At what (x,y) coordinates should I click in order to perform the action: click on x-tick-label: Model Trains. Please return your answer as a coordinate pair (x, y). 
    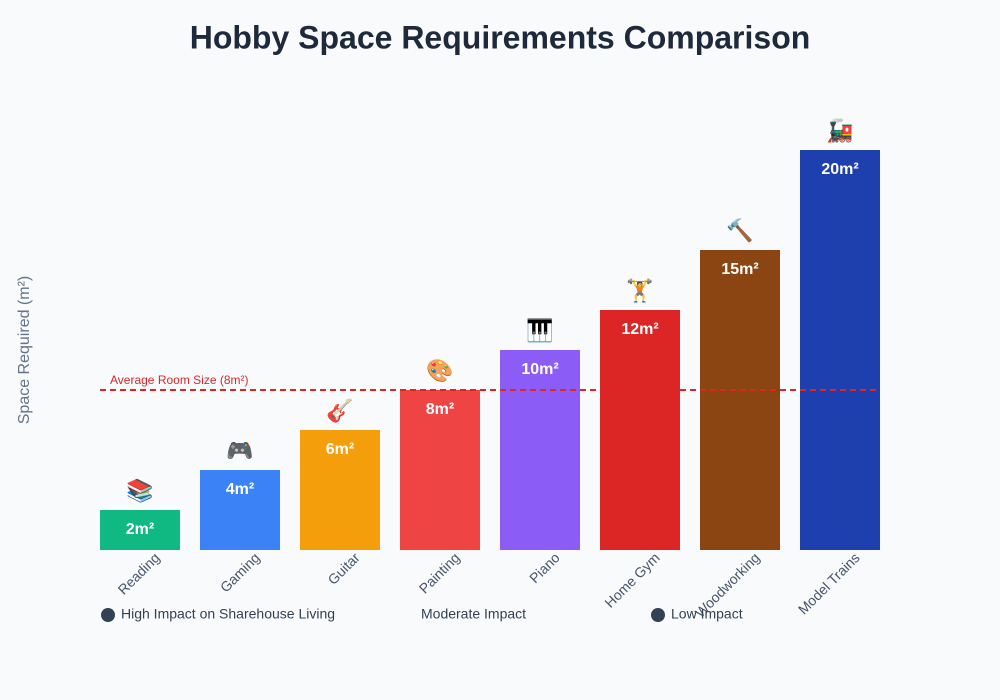
    Looking at the image, I should click on (829, 583).